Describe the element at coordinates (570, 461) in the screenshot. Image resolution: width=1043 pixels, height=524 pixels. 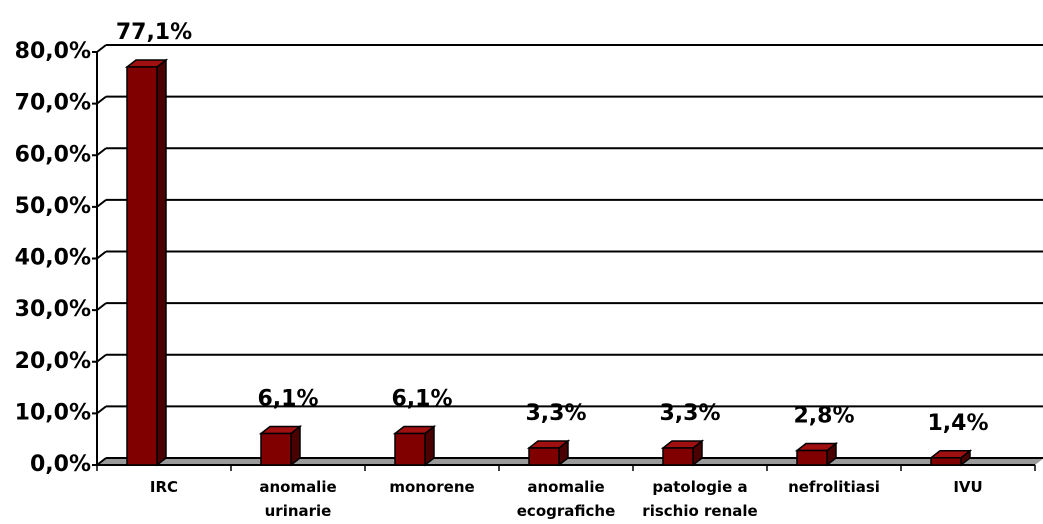
I see `floor` at that location.